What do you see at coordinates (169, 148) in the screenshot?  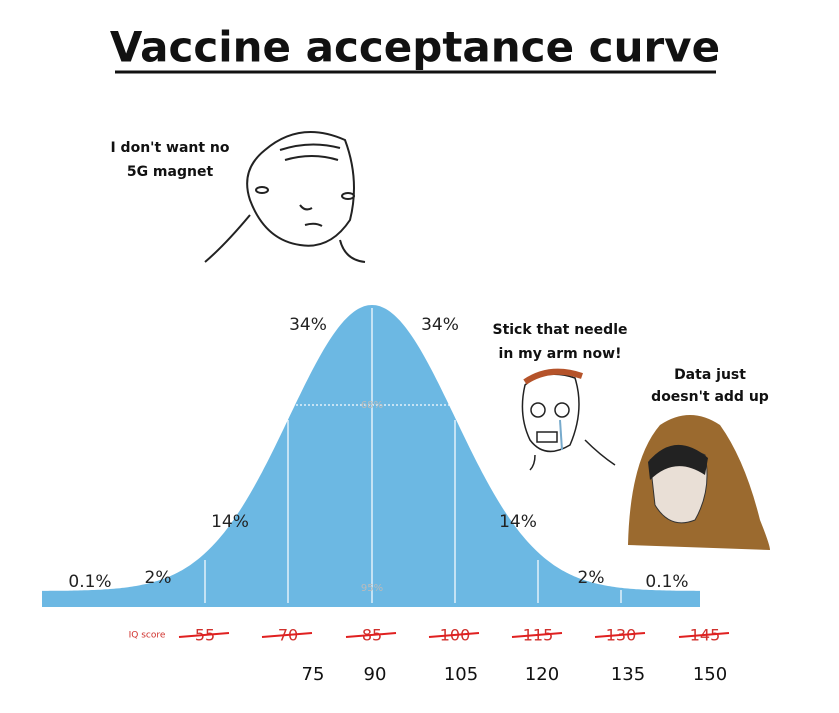 I see `speech-line: I don't want no` at bounding box center [169, 148].